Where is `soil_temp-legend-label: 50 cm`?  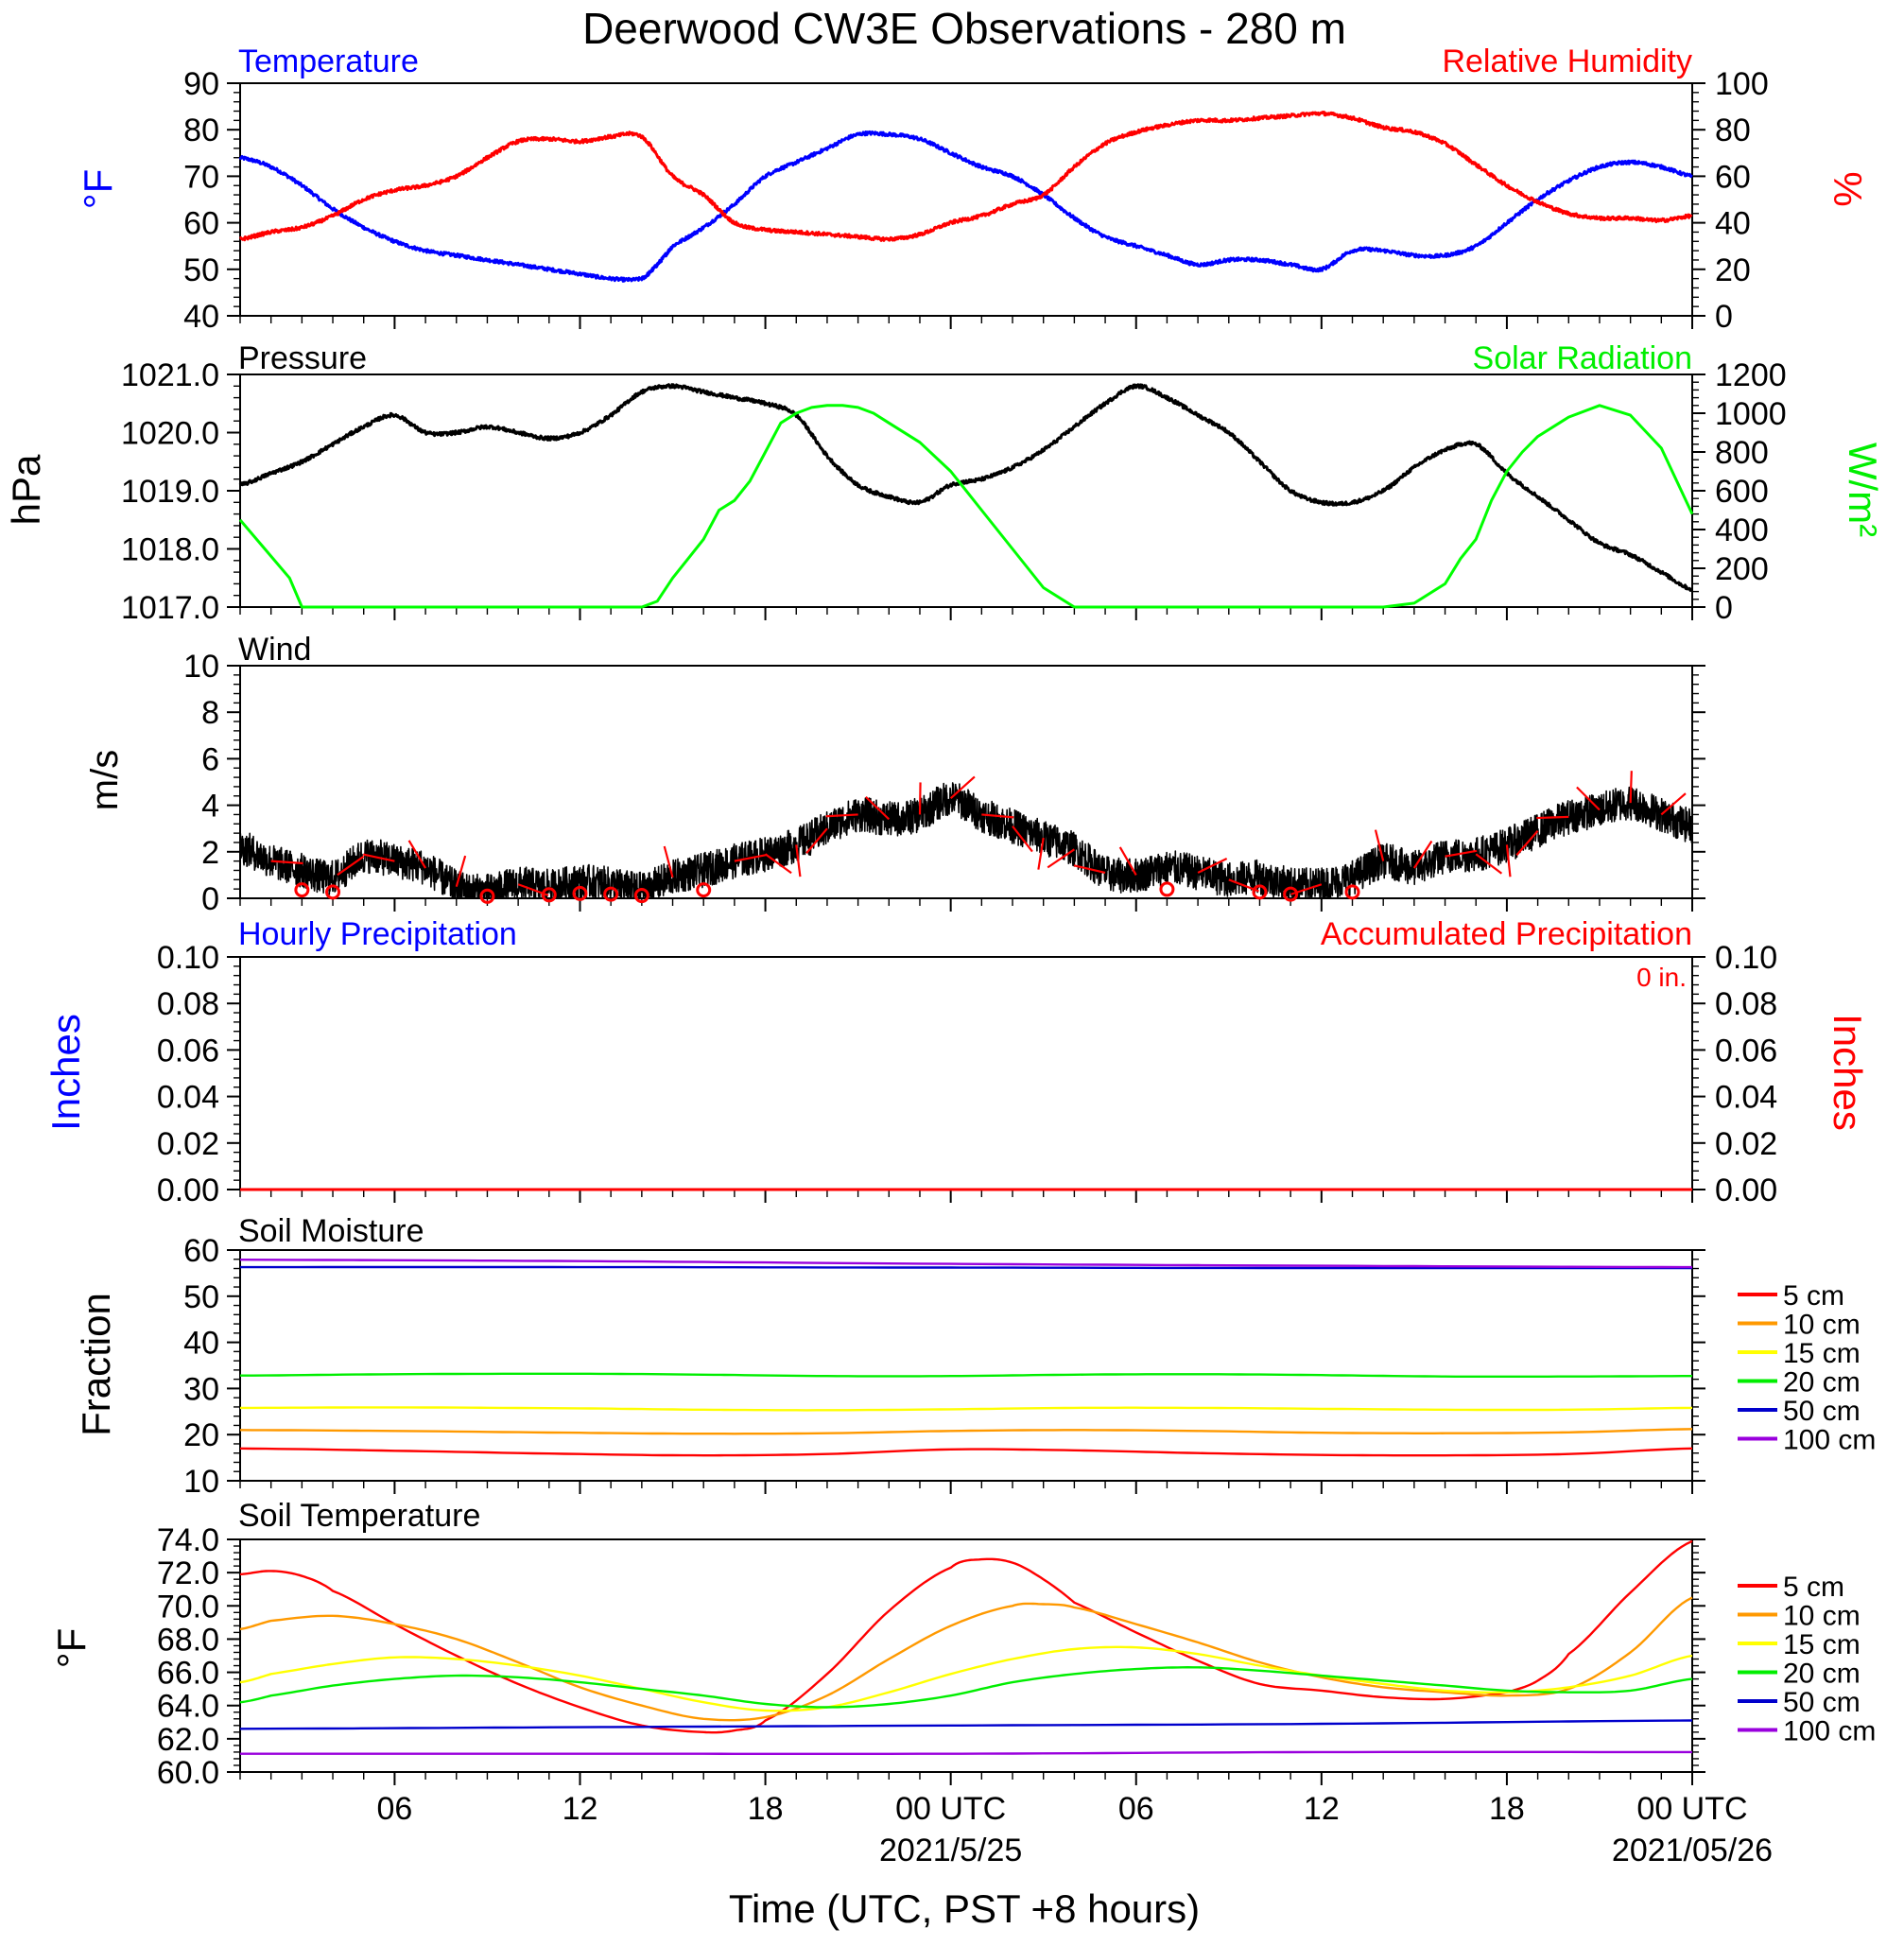
soil_temp-legend-label: 50 cm is located at coordinates (1822, 1703).